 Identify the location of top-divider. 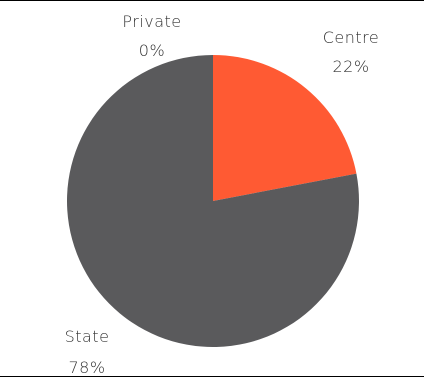
(212, 0).